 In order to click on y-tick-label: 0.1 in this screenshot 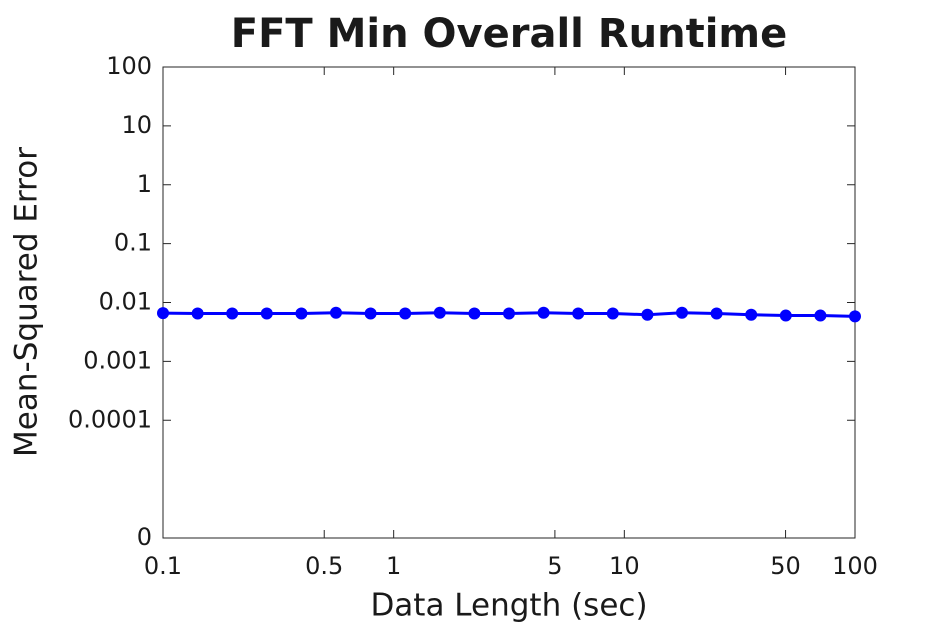, I will do `click(133, 243)`.